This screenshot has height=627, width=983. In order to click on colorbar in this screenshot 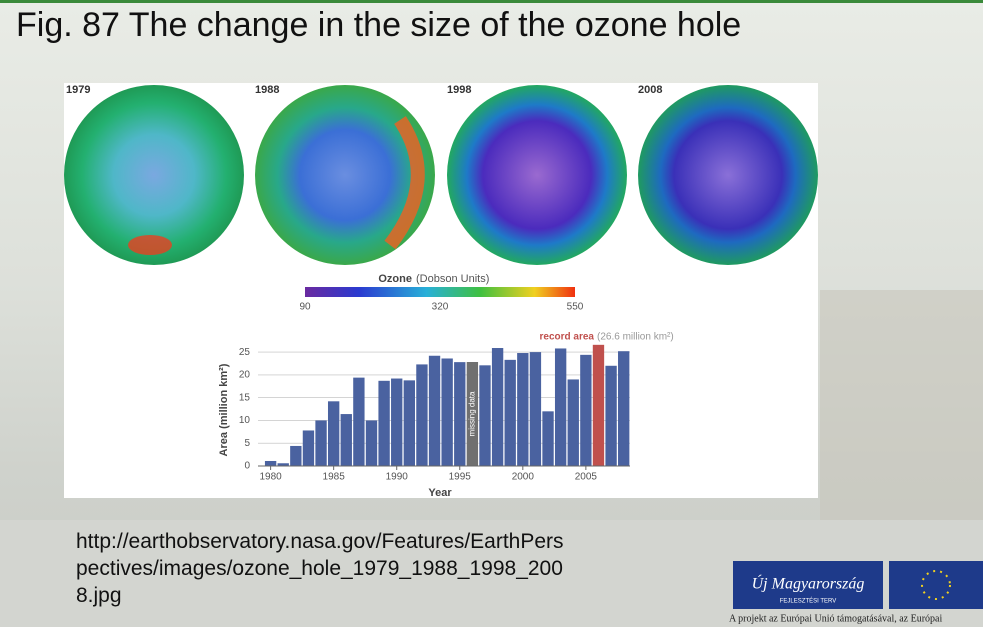, I will do `click(440, 292)`.